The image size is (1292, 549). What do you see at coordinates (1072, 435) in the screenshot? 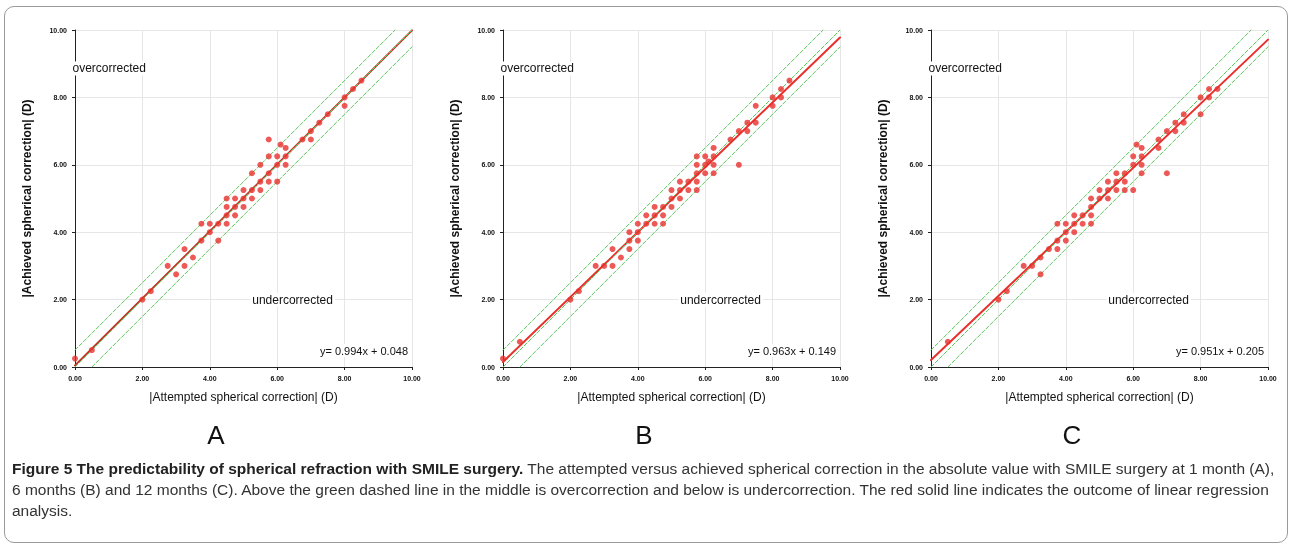
I see `text: C` at bounding box center [1072, 435].